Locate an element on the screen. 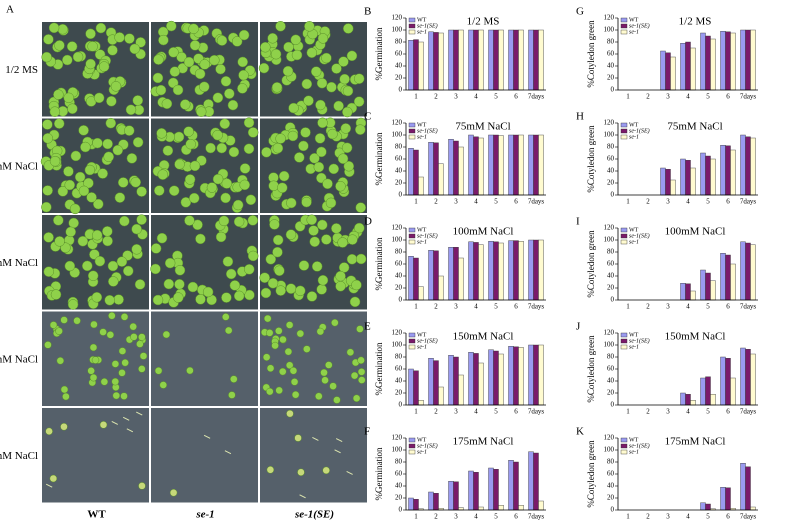 This screenshot has width=787, height=532. legend-label: se-1 is located at coordinates (422, 137).